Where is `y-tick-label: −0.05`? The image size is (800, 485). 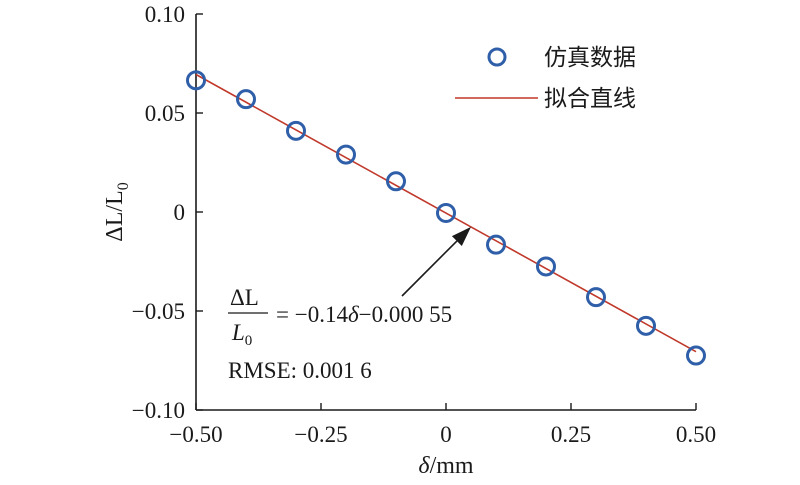 y-tick-label: −0.05 is located at coordinates (158, 311).